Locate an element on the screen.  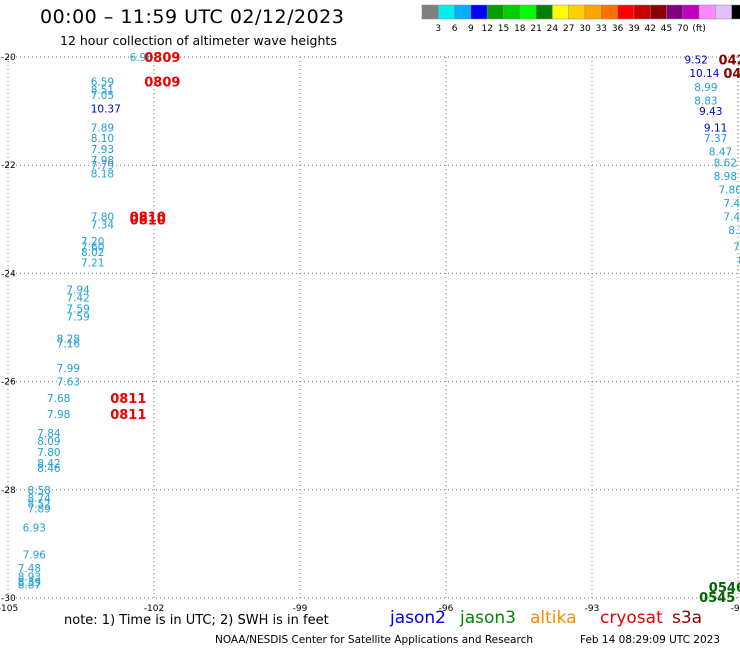
time-label: 0421 is located at coordinates (729, 61).